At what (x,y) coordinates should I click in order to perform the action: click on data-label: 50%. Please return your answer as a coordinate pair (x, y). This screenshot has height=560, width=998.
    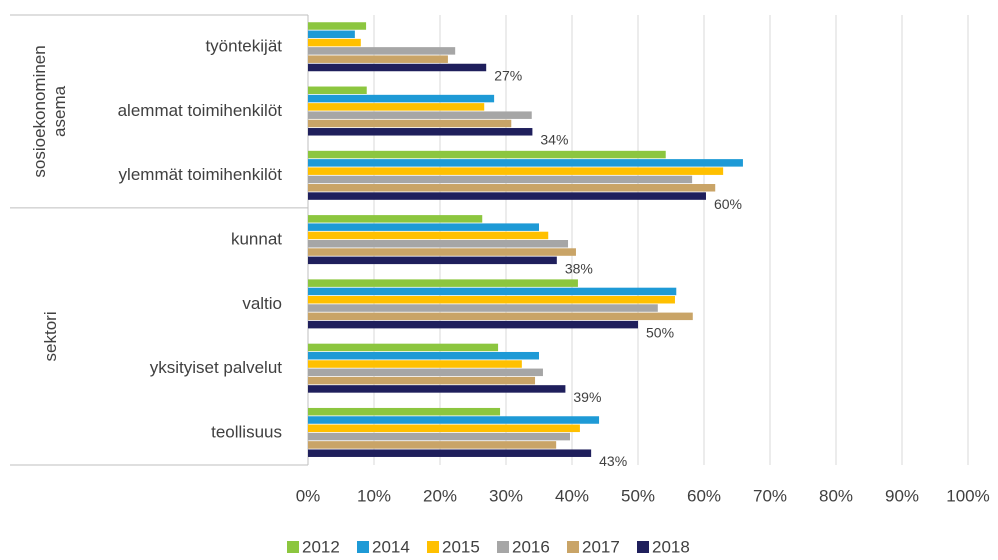
    Looking at the image, I should click on (660, 333).